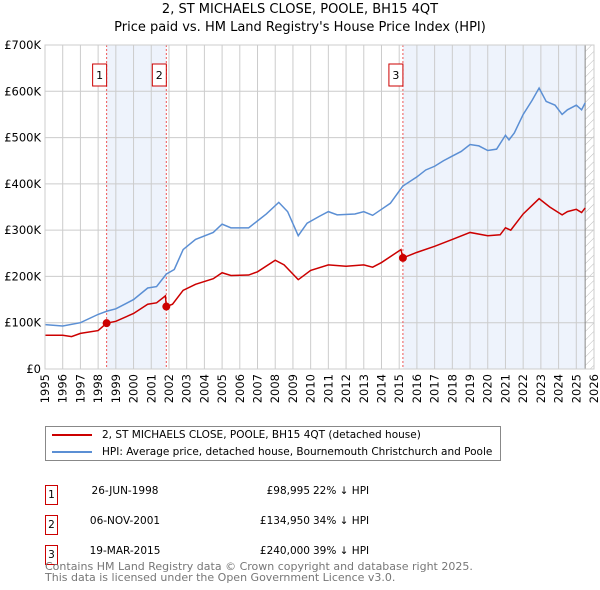 This screenshot has width=600, height=590. I want to click on x-tick-label: 2017, so click(435, 388).